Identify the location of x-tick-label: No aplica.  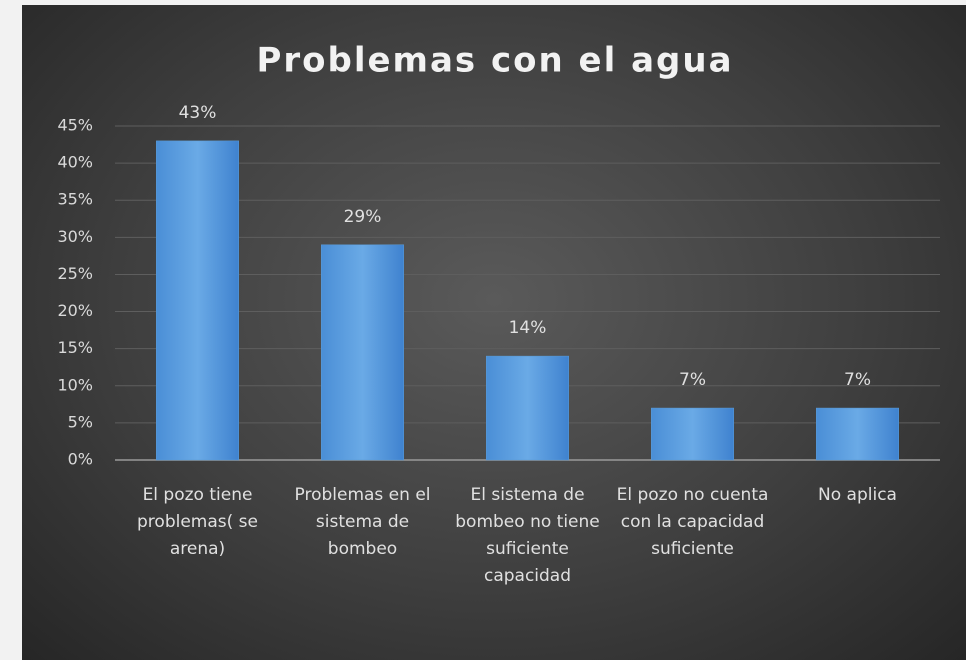
(857, 495).